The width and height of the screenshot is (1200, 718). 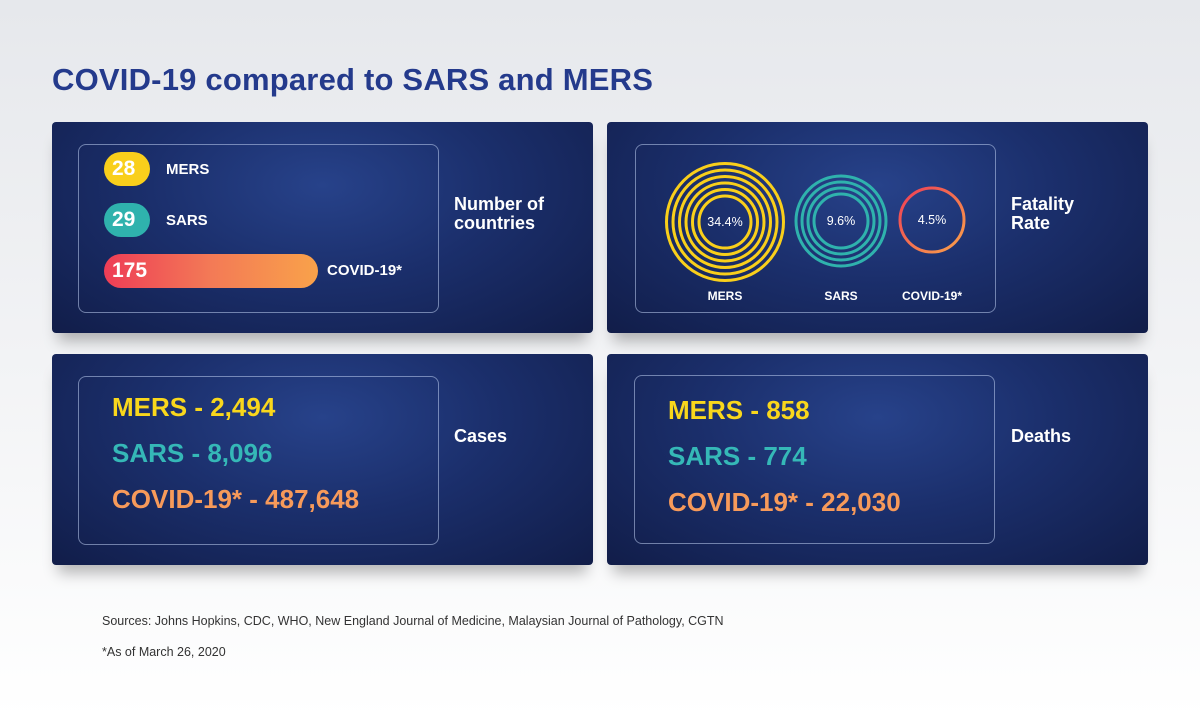 What do you see at coordinates (211, 271) in the screenshot?
I see `bar-covid: 175` at bounding box center [211, 271].